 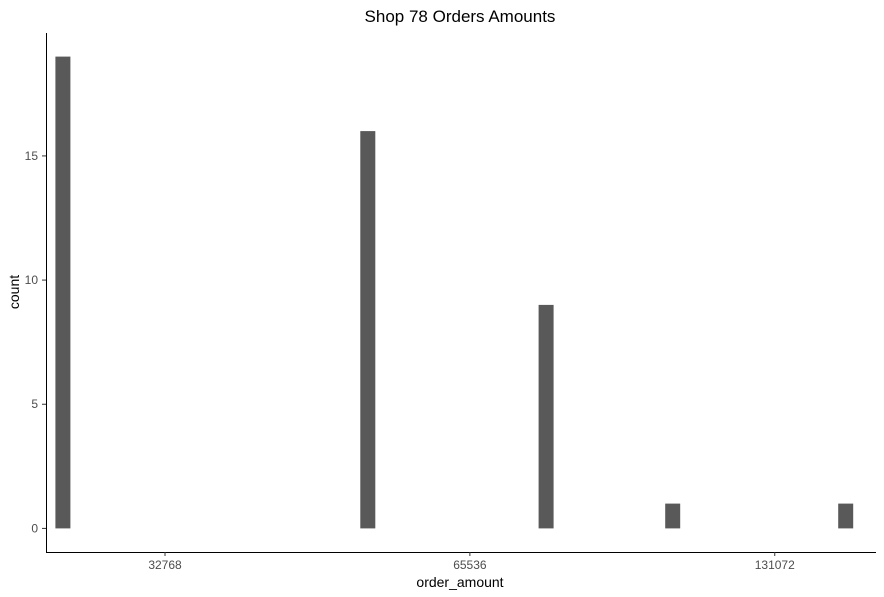 I want to click on y-tick-label-0: 0, so click(x=34, y=528).